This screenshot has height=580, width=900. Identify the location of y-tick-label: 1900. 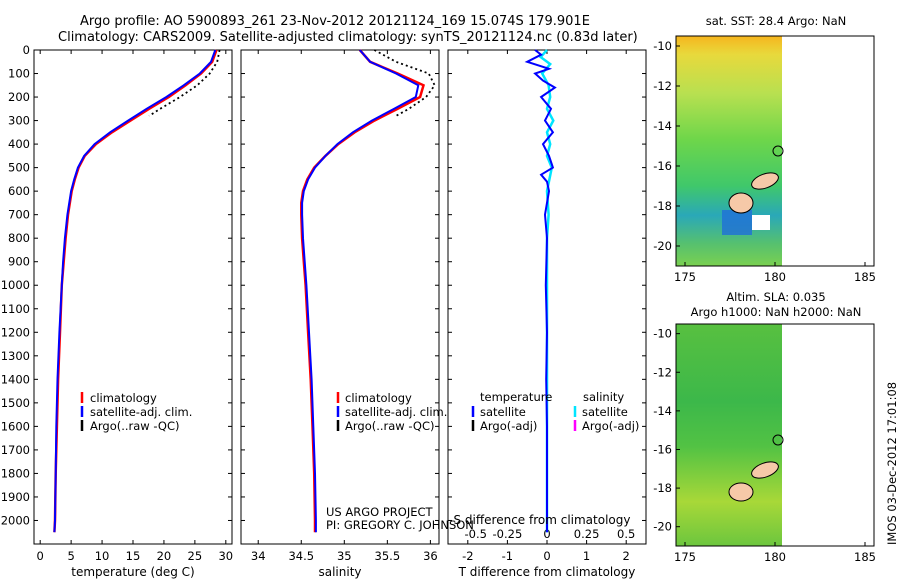
(15, 497).